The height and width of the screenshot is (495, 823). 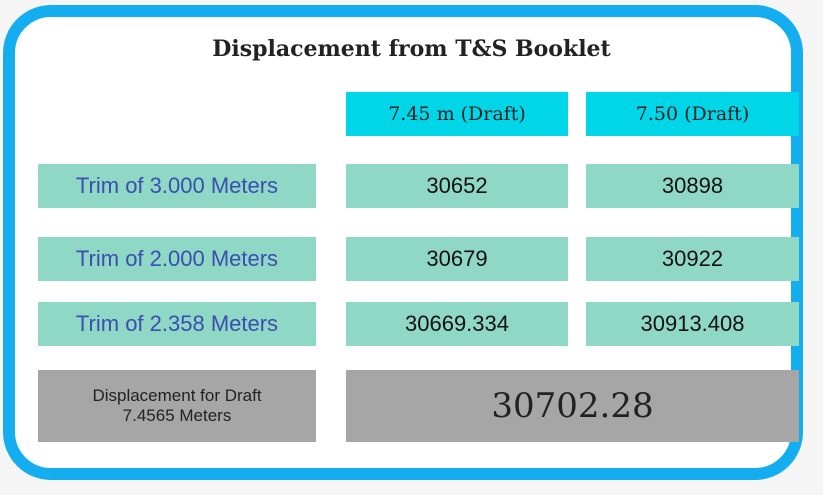 What do you see at coordinates (411, 49) in the screenshot?
I see `page-title: Displacement from T&S Booklet` at bounding box center [411, 49].